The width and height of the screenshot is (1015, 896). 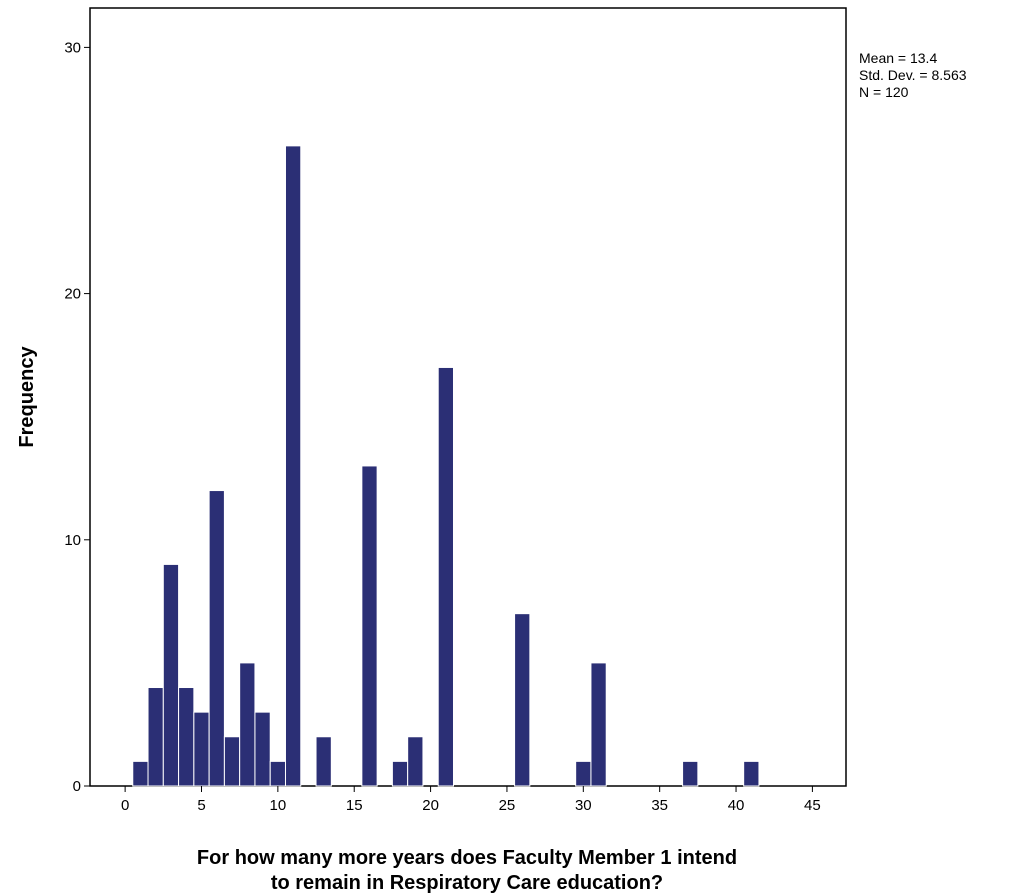 I want to click on x-tick-label: 40, so click(x=736, y=805).